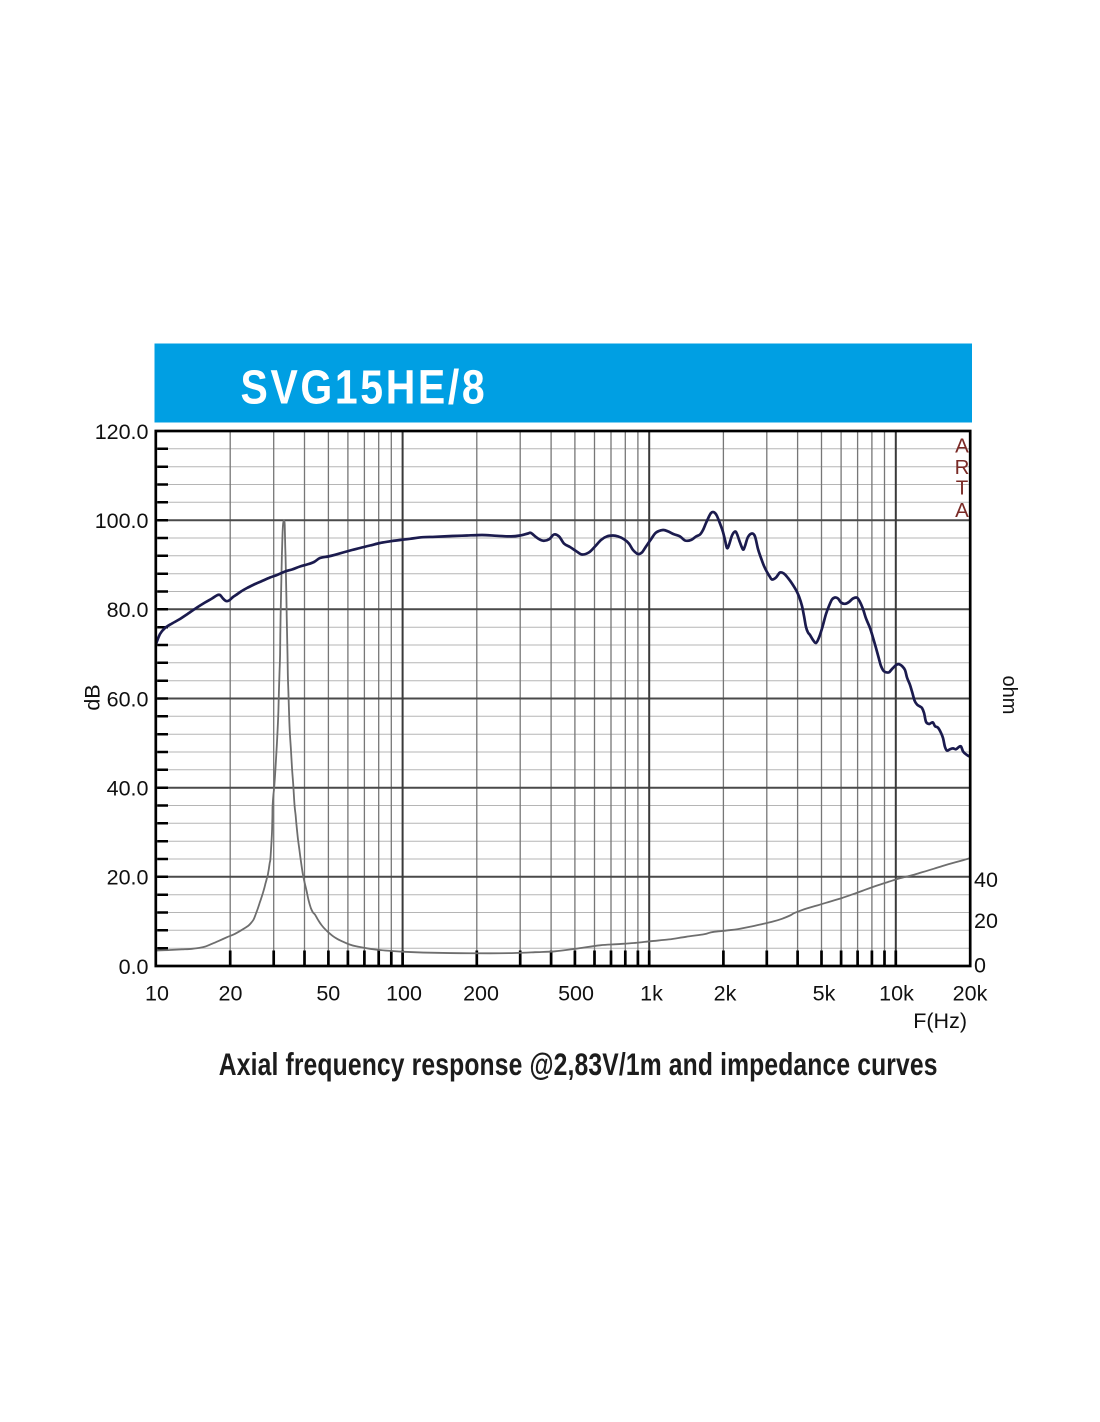 This screenshot has width=1100, height=1422. I want to click on svg-text: 20k, so click(970, 994).